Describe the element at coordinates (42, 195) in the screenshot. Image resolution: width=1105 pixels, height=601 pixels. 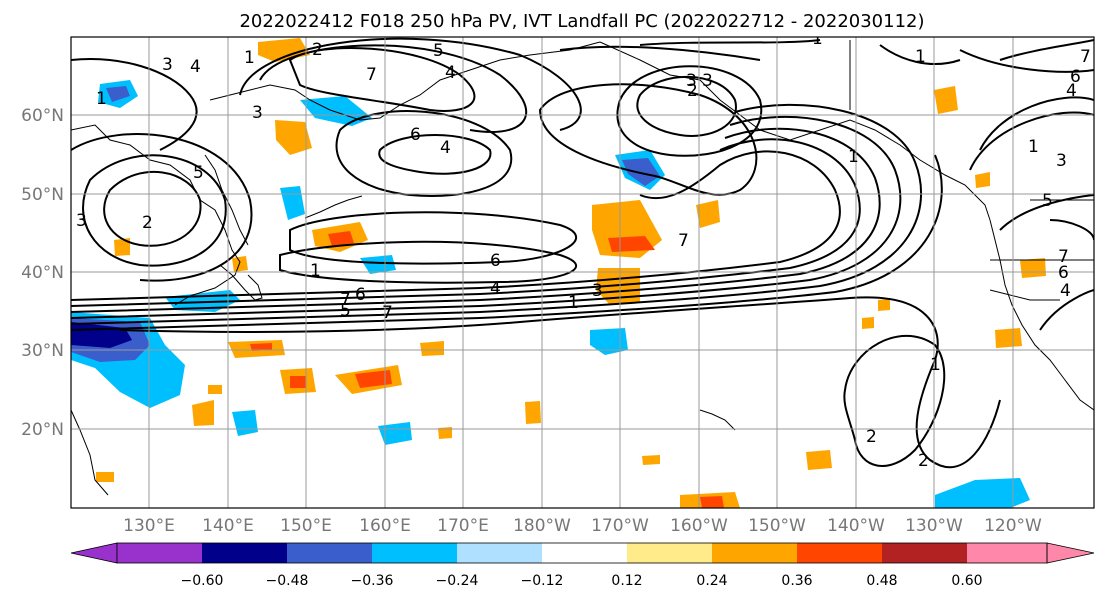
I see `lat-label: 50°N` at that location.